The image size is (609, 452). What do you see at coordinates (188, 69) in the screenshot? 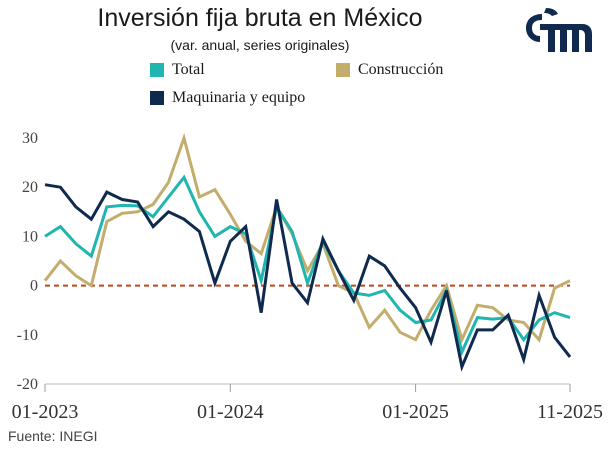
I see `legend-label-total: Total` at bounding box center [188, 69].